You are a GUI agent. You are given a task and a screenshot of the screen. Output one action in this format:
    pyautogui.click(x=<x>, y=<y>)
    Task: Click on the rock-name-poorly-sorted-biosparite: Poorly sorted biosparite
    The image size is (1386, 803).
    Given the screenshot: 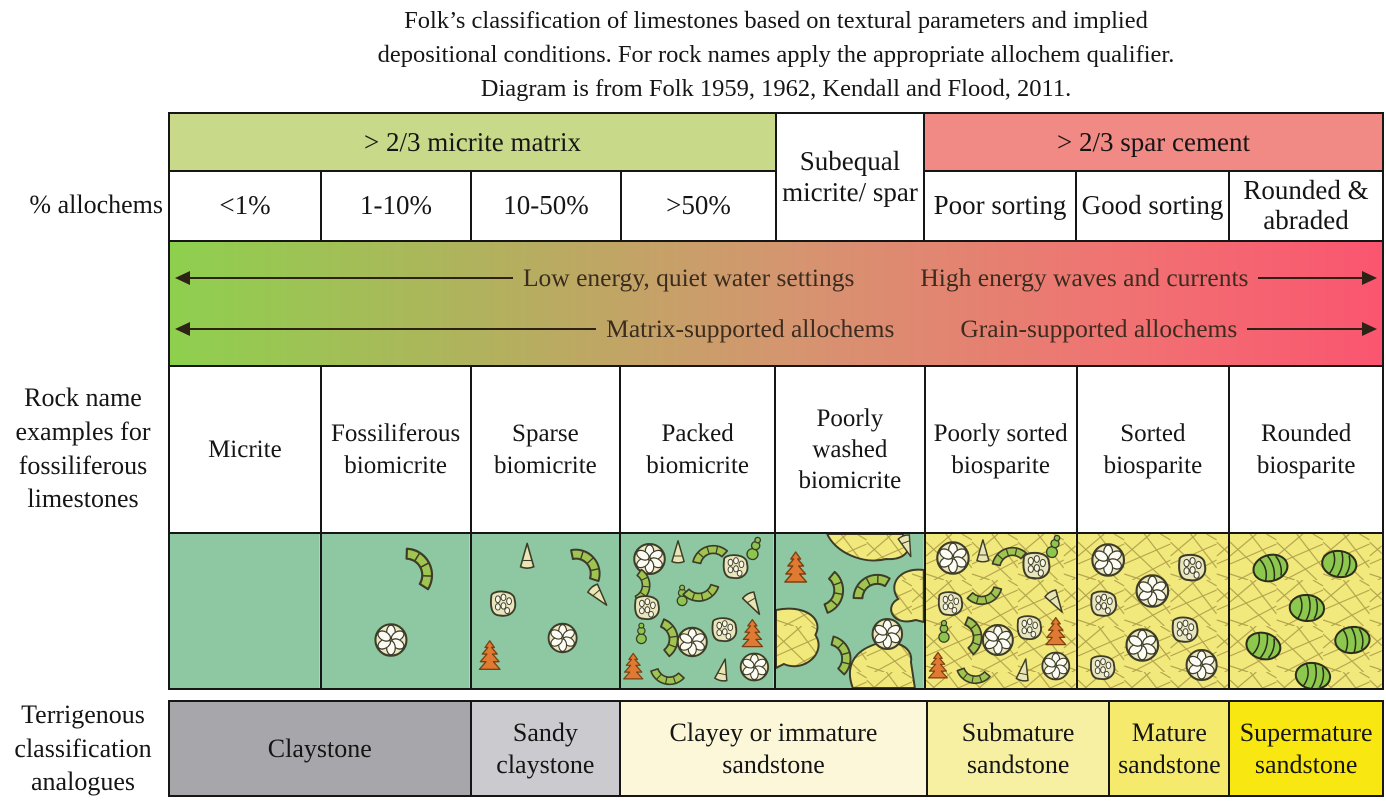 What is the action you would take?
    pyautogui.click(x=1000, y=449)
    